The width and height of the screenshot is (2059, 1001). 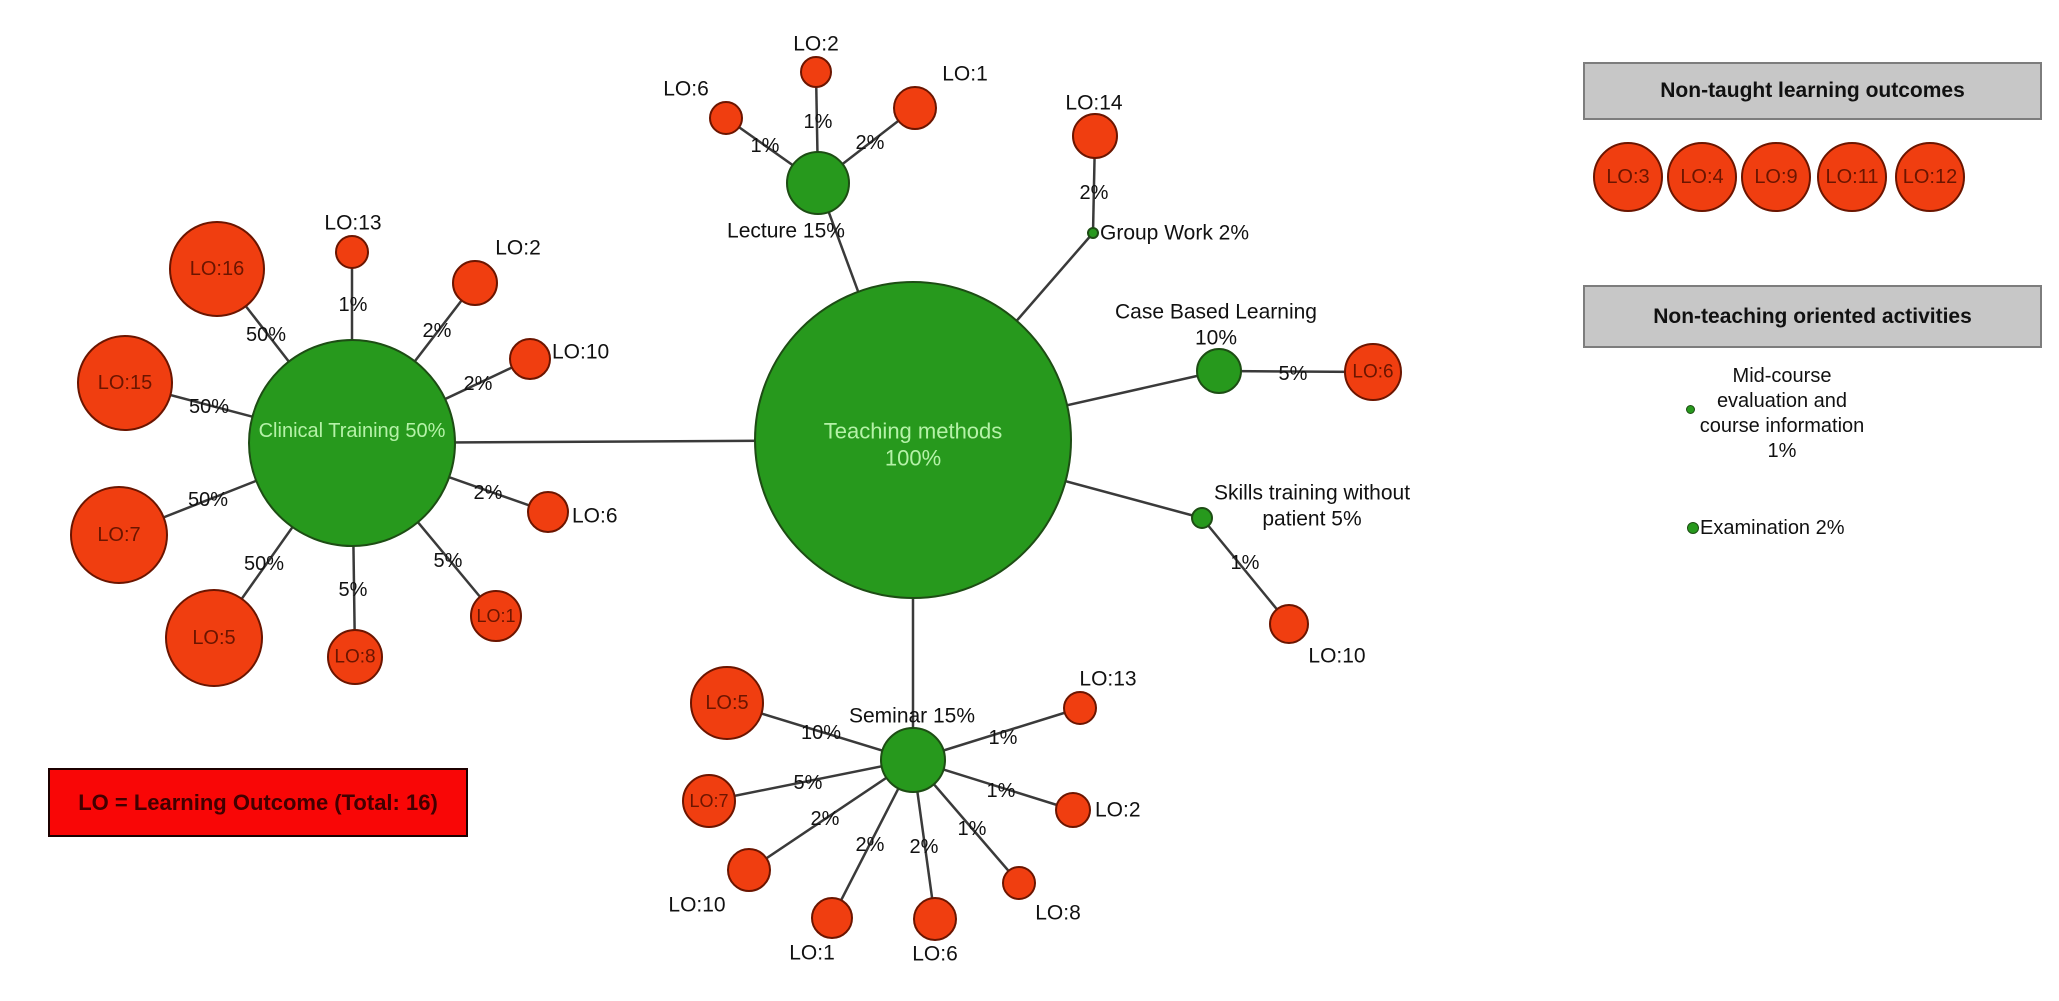 What do you see at coordinates (1216, 338) in the screenshot?
I see `case-based-learning-label: 10%` at bounding box center [1216, 338].